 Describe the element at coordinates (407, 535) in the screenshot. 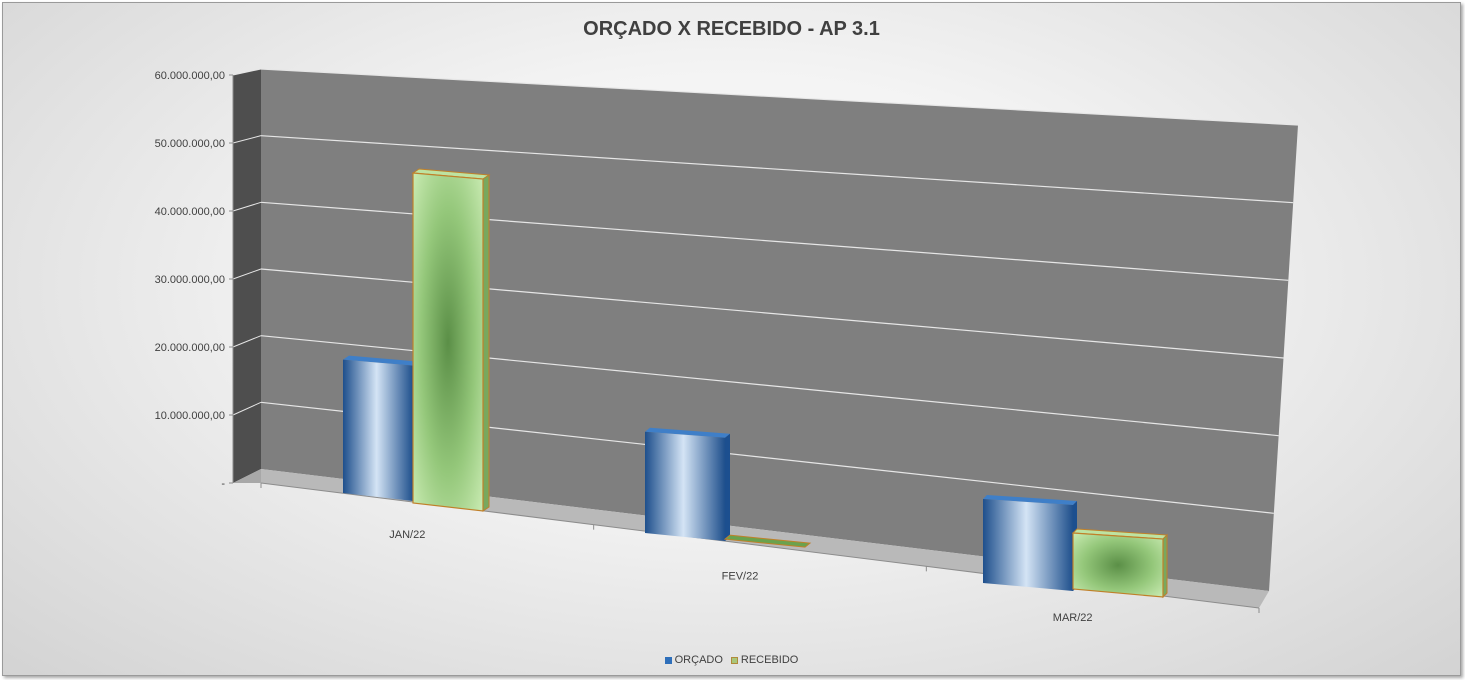

I see `x-tick-label: JAN/22` at that location.